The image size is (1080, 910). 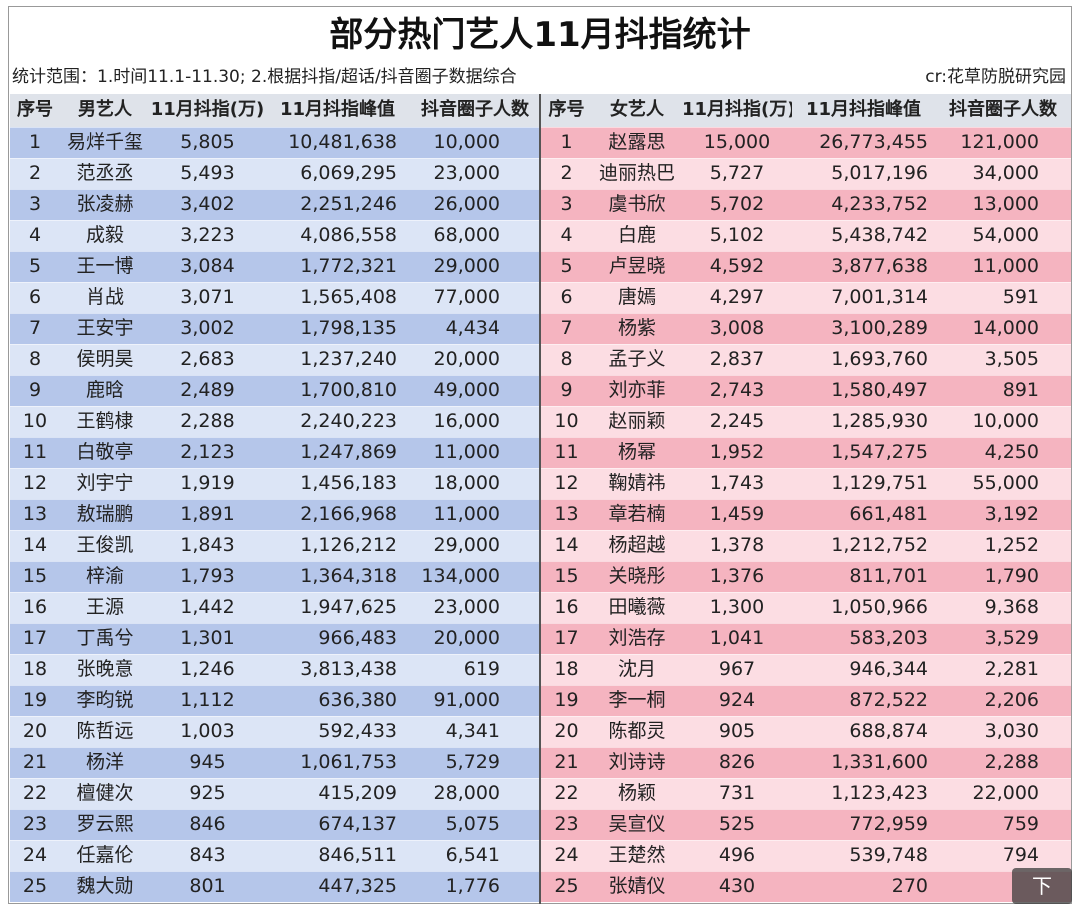 I want to click on table-cell: 55,000, so click(x=1005, y=483).